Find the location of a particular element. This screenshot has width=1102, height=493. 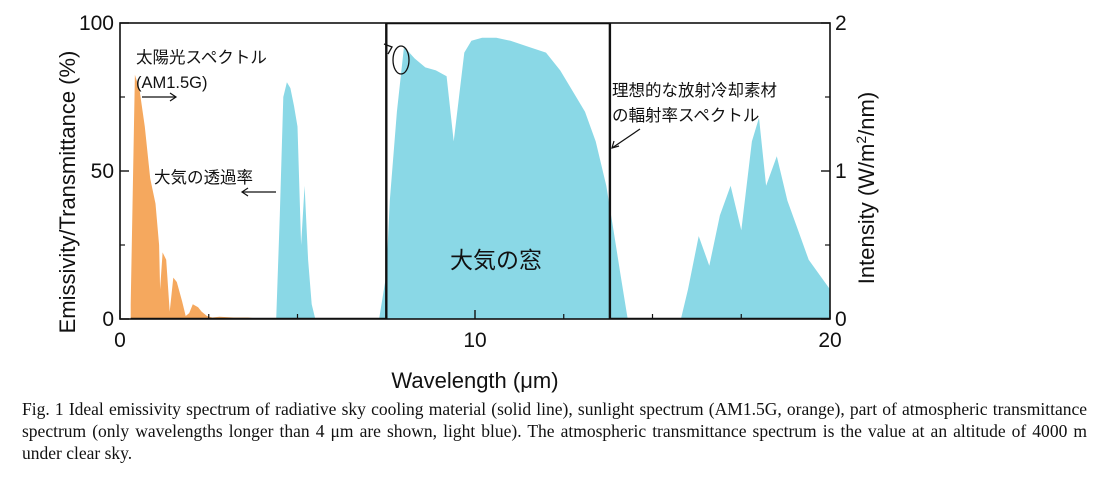

solar-arrow is located at coordinates (160, 97).